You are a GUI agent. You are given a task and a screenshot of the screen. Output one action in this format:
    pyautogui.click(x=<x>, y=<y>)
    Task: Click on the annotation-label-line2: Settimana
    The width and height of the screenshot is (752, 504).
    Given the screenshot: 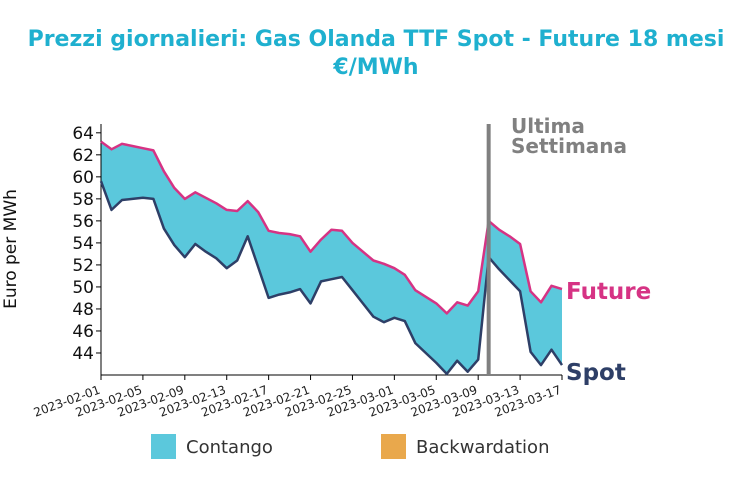 What is the action you would take?
    pyautogui.click(x=569, y=146)
    